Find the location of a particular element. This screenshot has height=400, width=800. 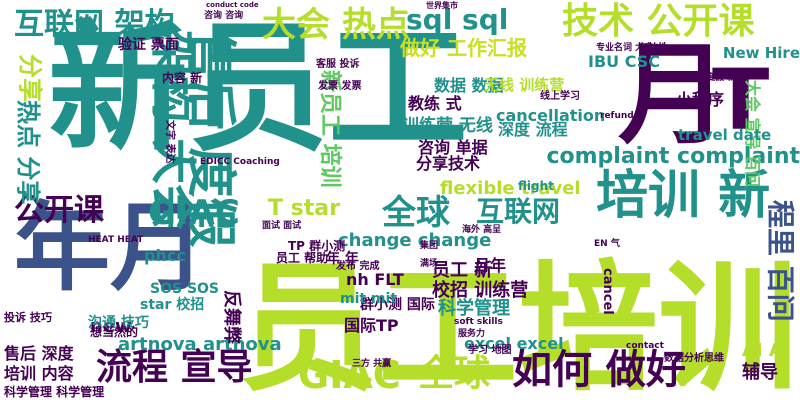

cloud-word: 小程序 is located at coordinates (700, 99).